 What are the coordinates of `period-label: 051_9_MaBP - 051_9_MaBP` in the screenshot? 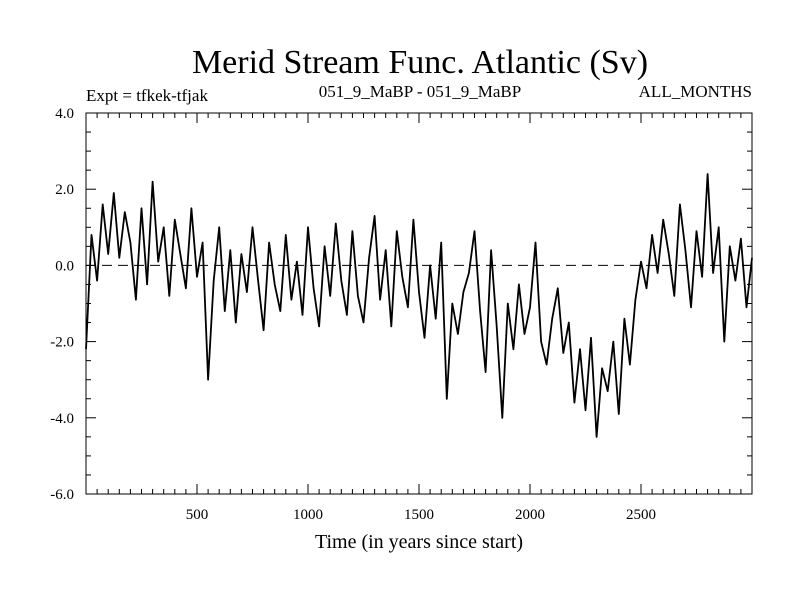 It's located at (420, 91).